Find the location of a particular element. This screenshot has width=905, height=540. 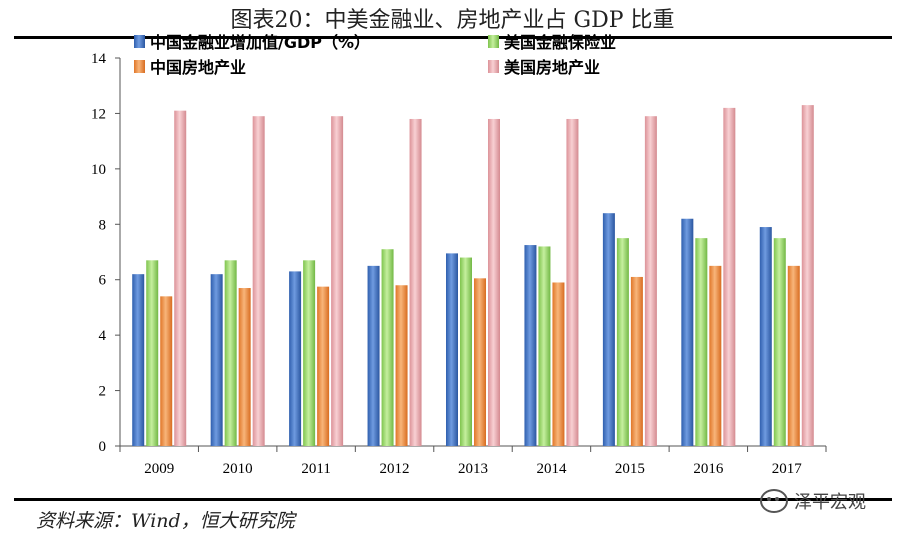

watermark-text: 泽平宏观 is located at coordinates (830, 502).